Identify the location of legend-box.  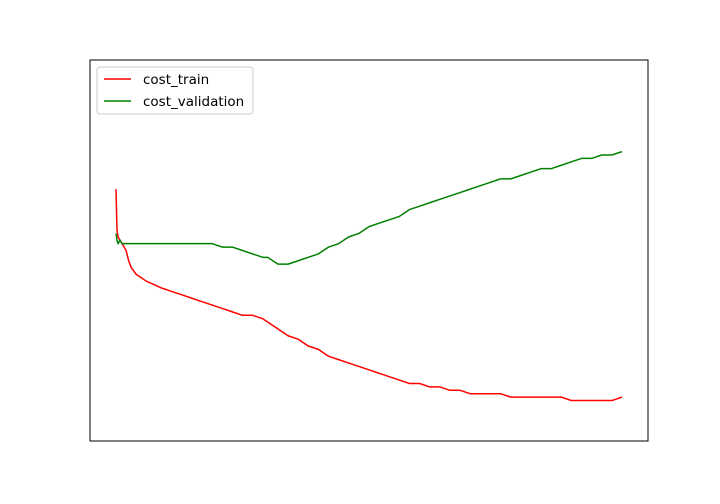
(175, 90).